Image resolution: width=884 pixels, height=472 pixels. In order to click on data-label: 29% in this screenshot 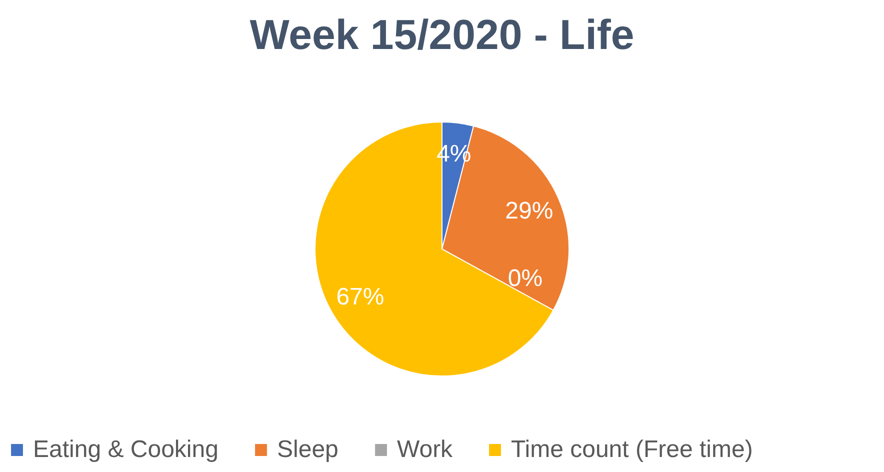, I will do `click(529, 210)`.